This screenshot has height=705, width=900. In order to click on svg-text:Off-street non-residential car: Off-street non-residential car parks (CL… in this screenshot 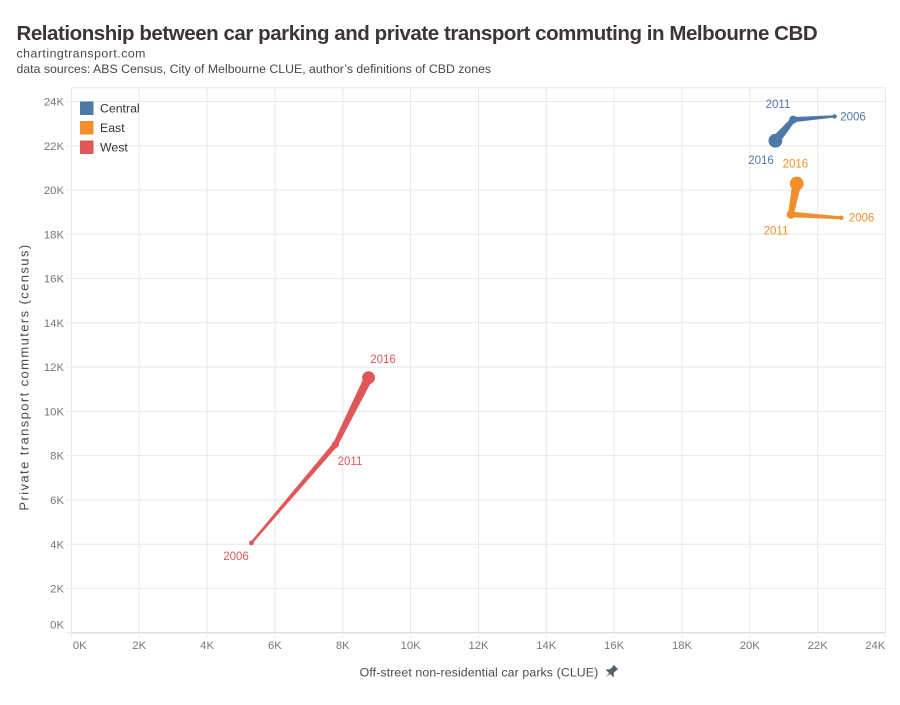, I will do `click(479, 673)`.